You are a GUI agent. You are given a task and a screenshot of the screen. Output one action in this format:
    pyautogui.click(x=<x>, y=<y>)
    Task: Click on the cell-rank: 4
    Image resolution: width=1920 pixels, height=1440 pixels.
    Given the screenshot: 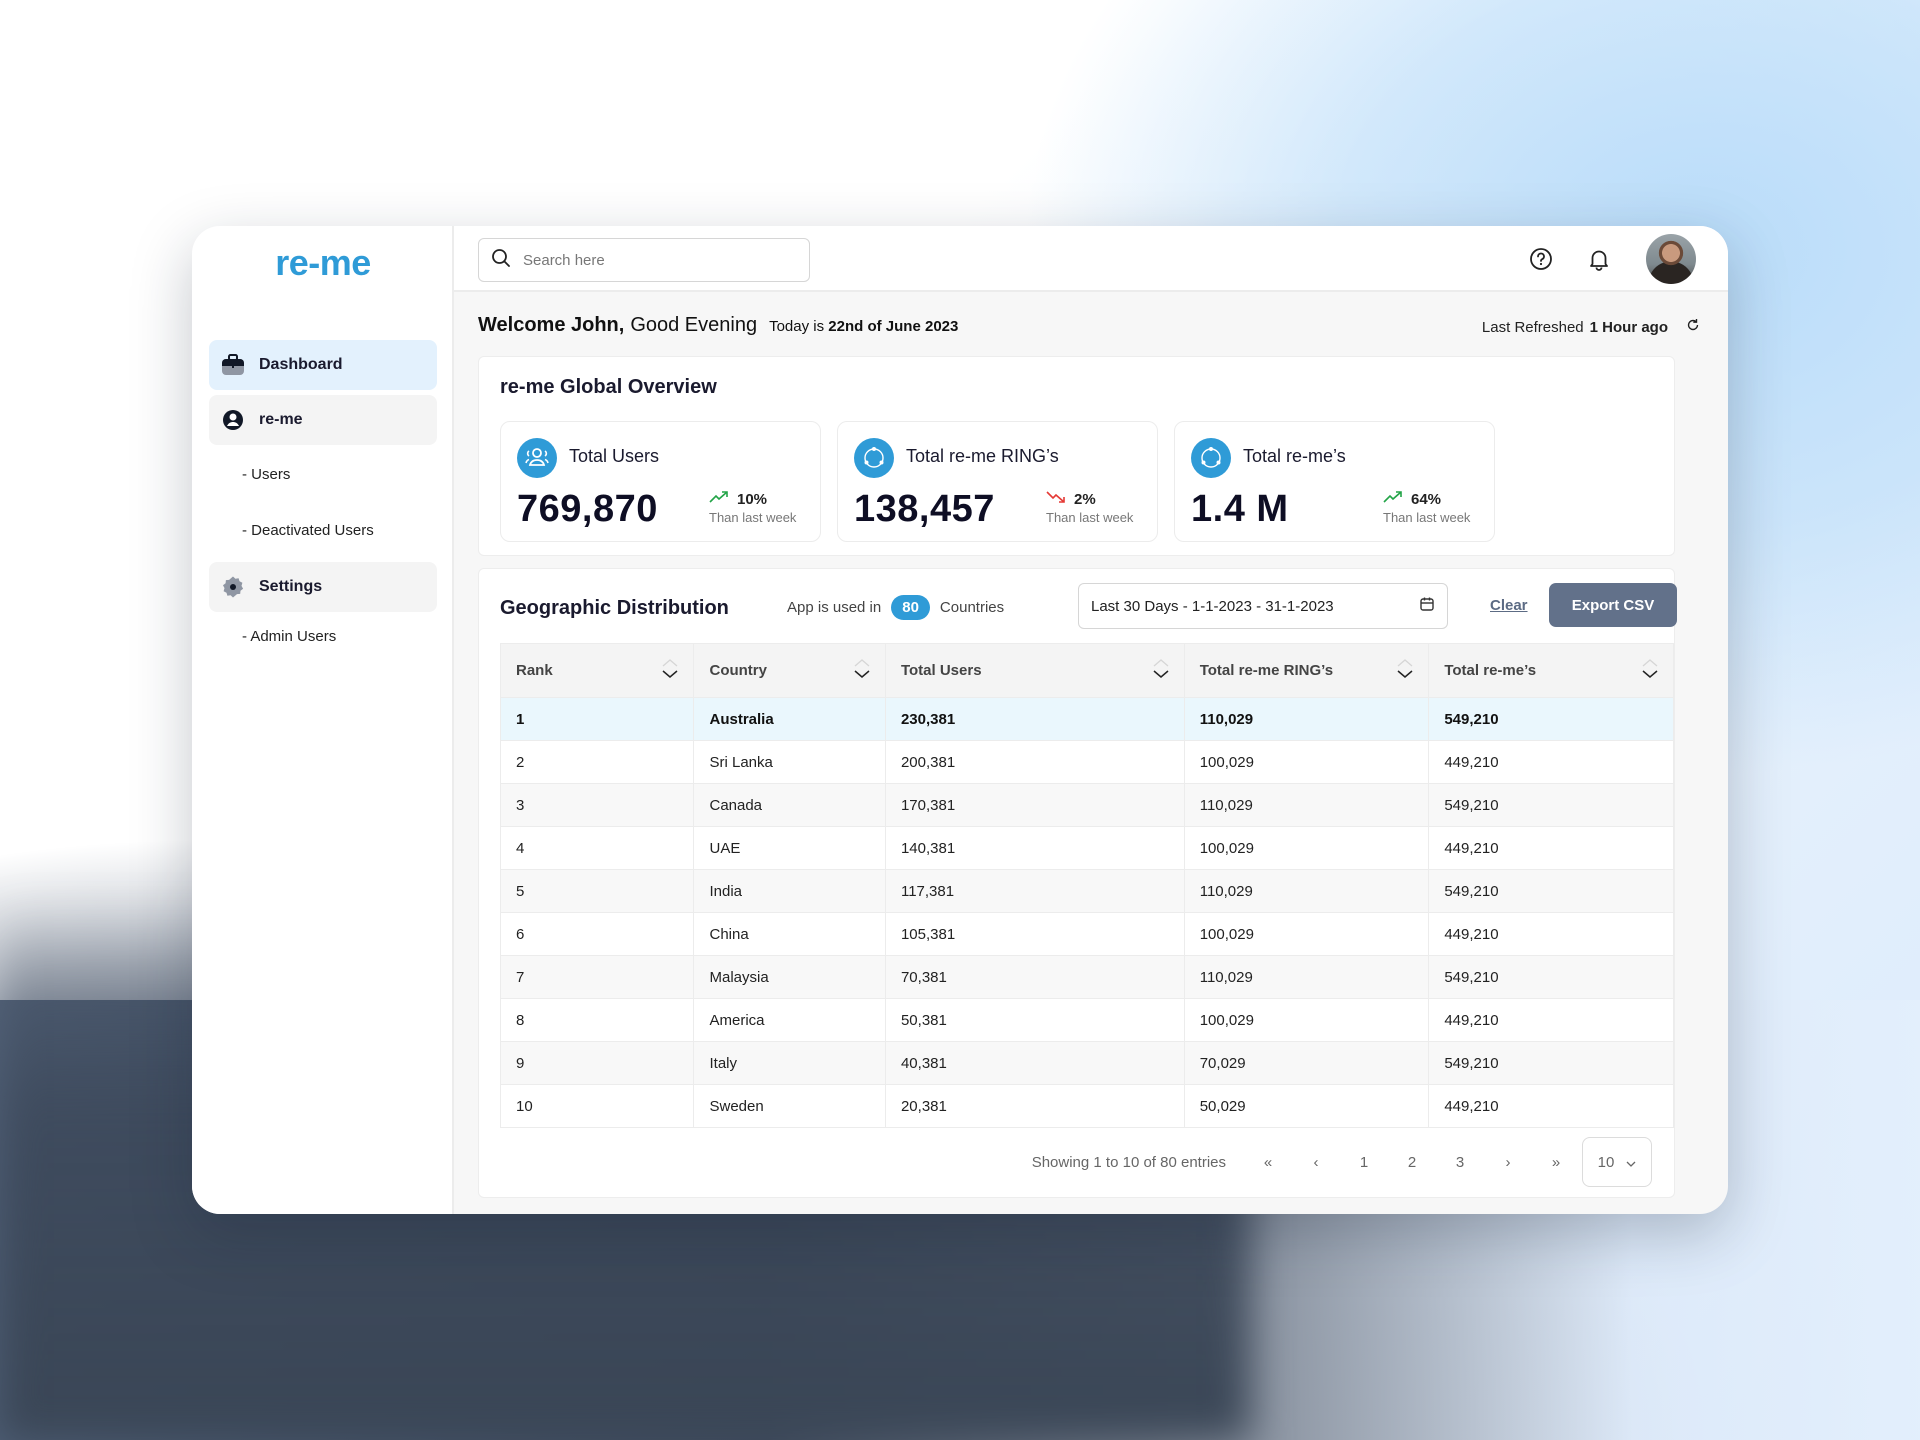 What is the action you would take?
    pyautogui.click(x=597, y=848)
    